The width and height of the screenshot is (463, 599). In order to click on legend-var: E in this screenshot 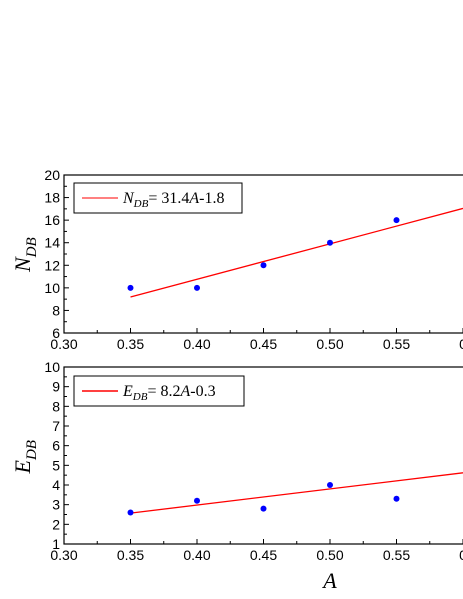, I will do `click(127, 391)`.